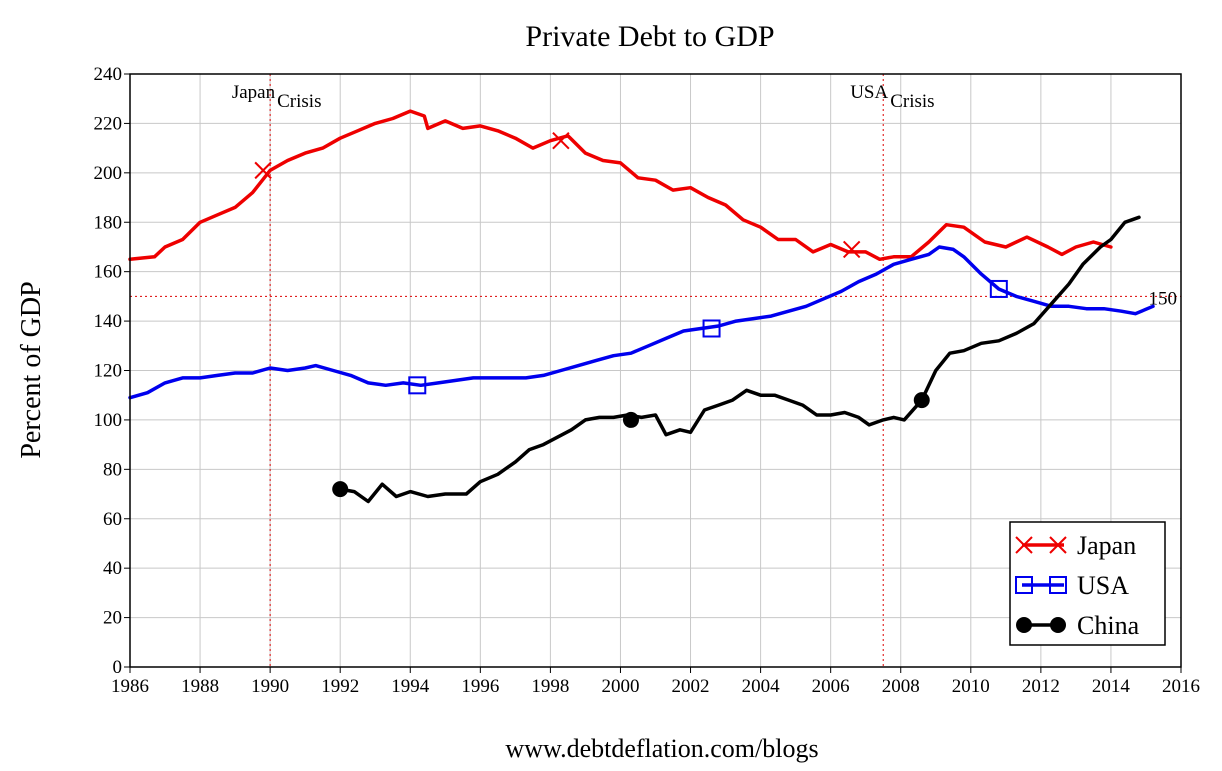  I want to click on x-tick-label: 2004, so click(761, 686).